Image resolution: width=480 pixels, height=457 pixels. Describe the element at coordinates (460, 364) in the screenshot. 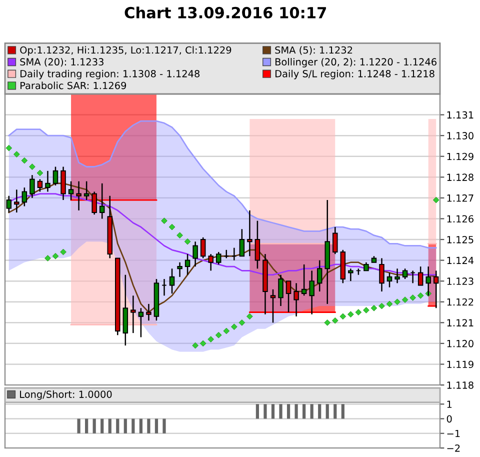

I see `y-tick-label: 1.119` at that location.